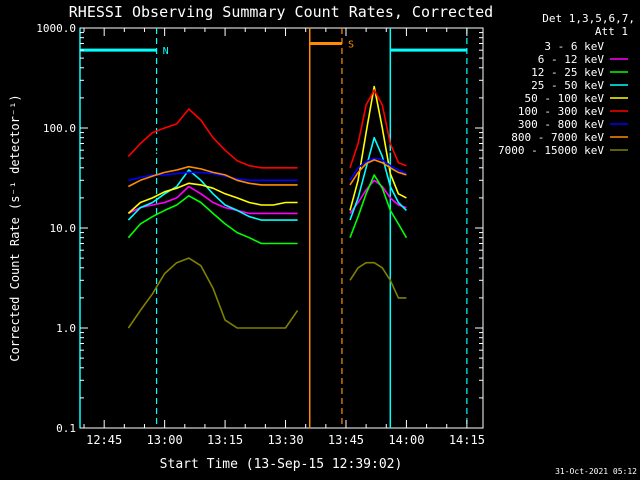  I want to click on legend-label-5: 100 - 300 keV, so click(561, 111).